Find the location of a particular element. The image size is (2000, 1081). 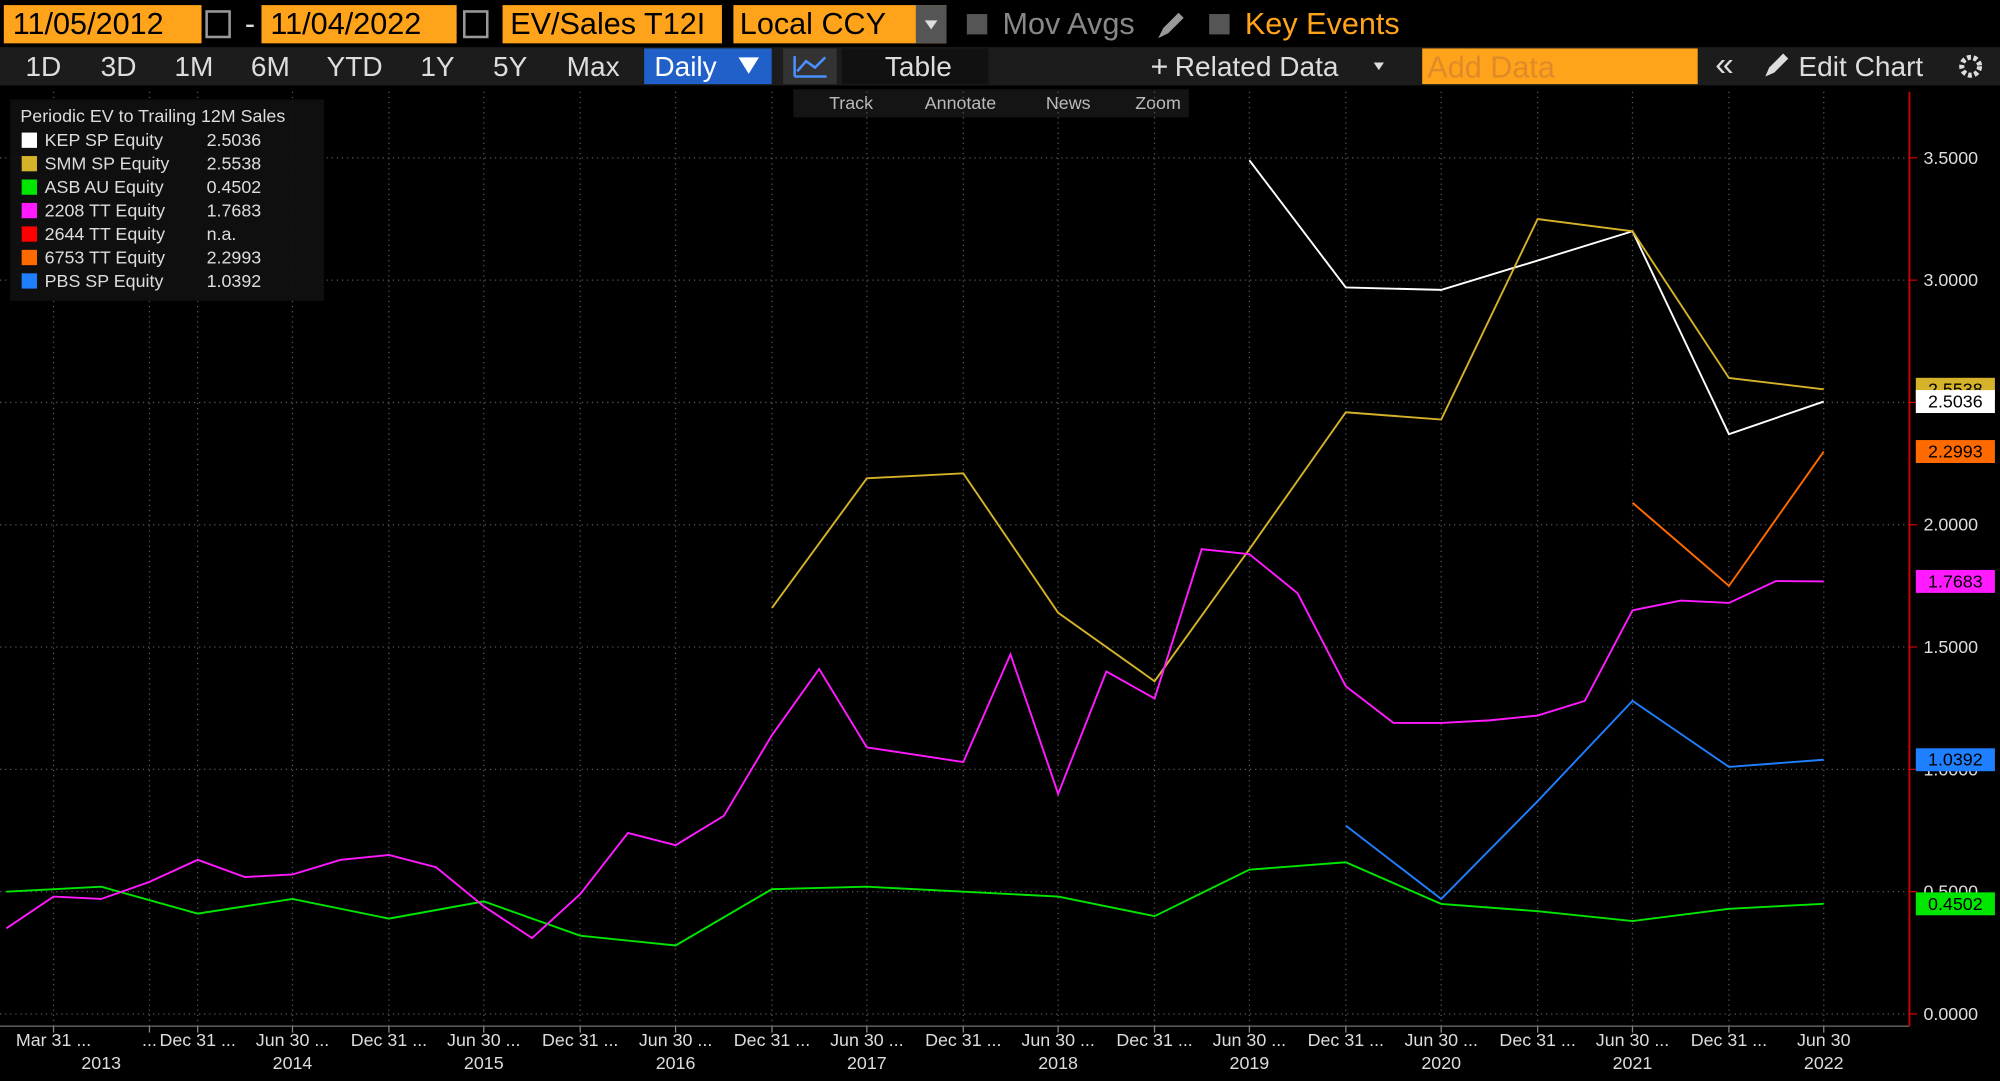

legend-value: 2.5036 is located at coordinates (234, 140).